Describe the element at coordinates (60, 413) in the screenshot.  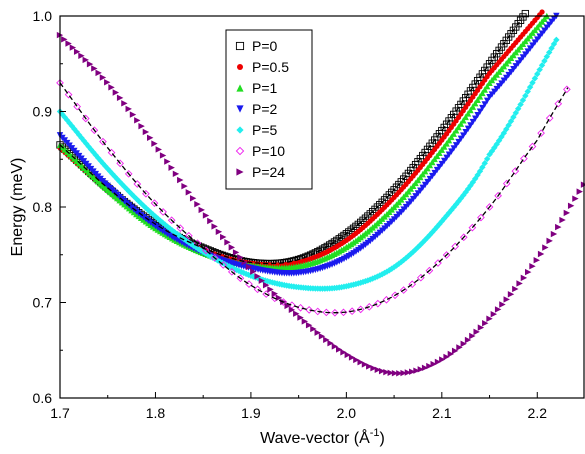
I see `x-tick-label: 1.7` at that location.